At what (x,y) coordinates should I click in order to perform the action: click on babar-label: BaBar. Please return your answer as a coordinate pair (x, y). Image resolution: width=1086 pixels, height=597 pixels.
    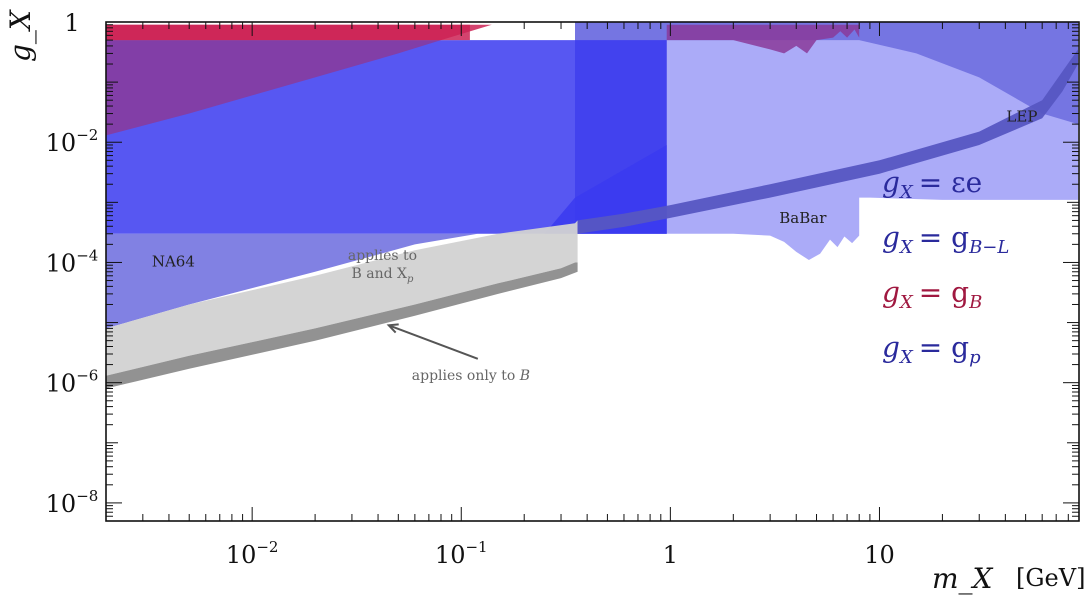
    Looking at the image, I should click on (803, 218).